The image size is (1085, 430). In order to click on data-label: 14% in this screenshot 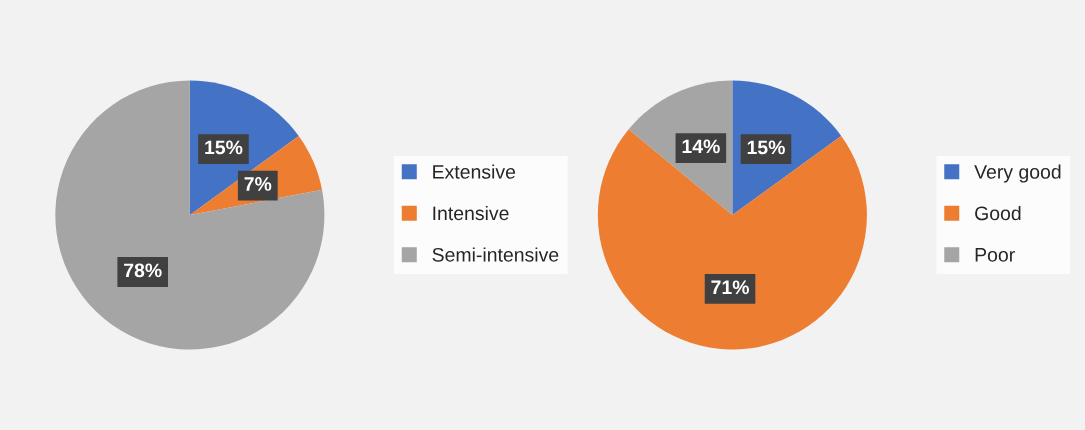, I will do `click(701, 146)`.